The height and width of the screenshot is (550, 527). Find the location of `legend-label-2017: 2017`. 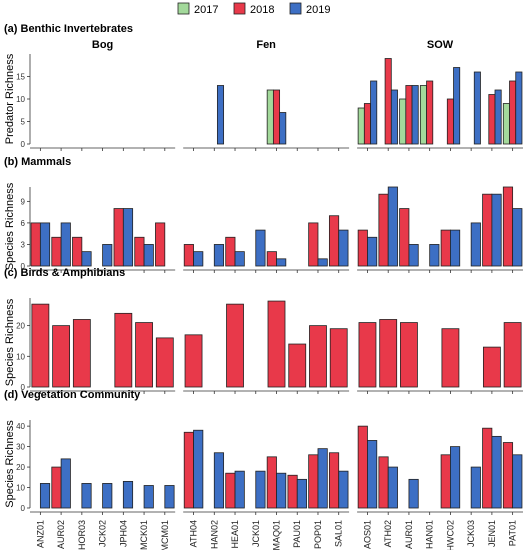

legend-label-2017: 2017 is located at coordinates (206, 10).